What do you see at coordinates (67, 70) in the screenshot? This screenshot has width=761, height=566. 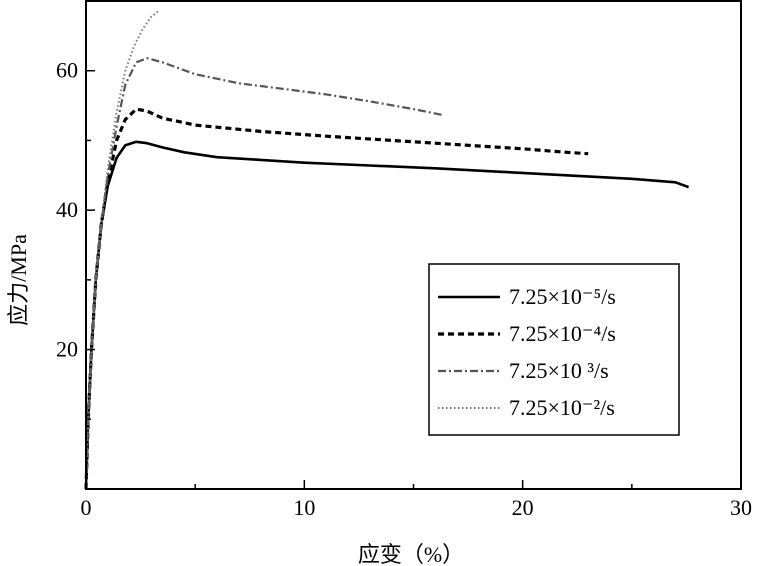 I see `y-tick-label: 60` at bounding box center [67, 70].